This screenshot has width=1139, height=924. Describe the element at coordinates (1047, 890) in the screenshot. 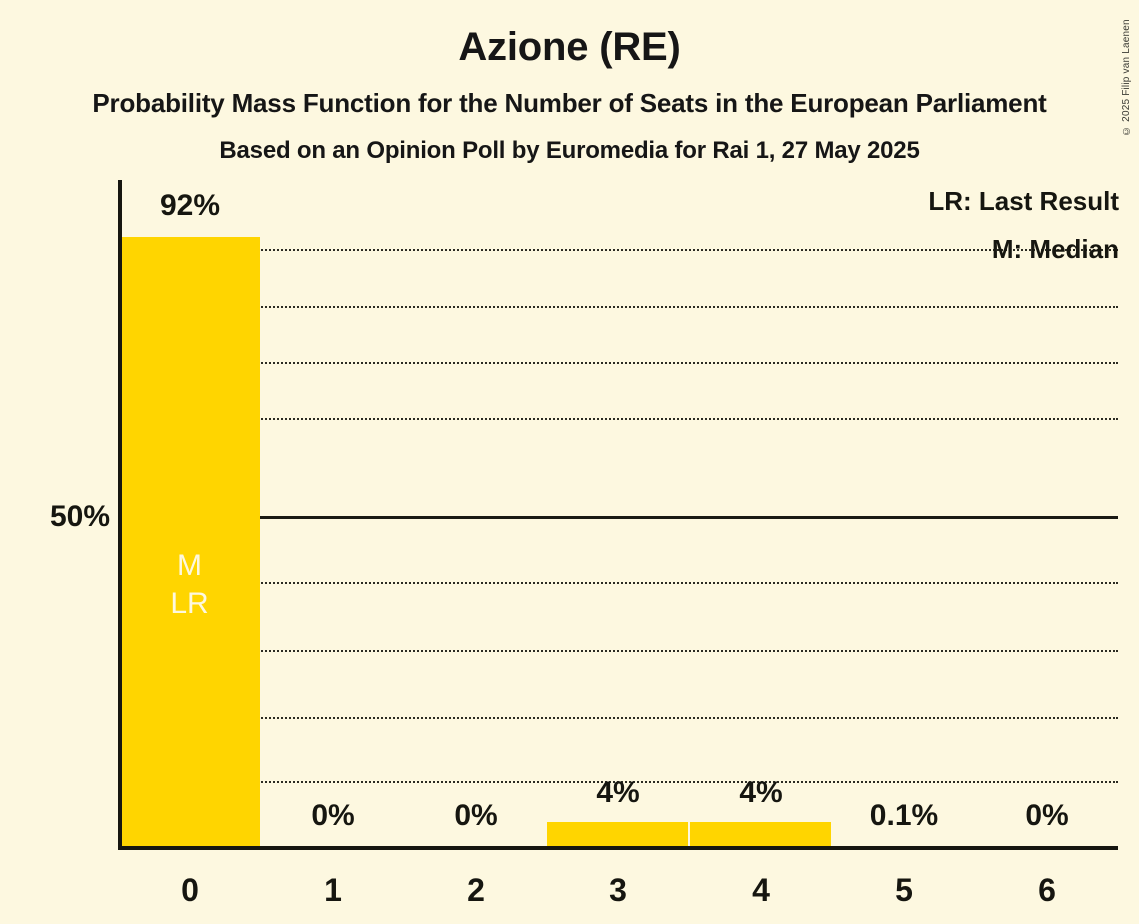

I see `x-tick-label-6: 6` at that location.